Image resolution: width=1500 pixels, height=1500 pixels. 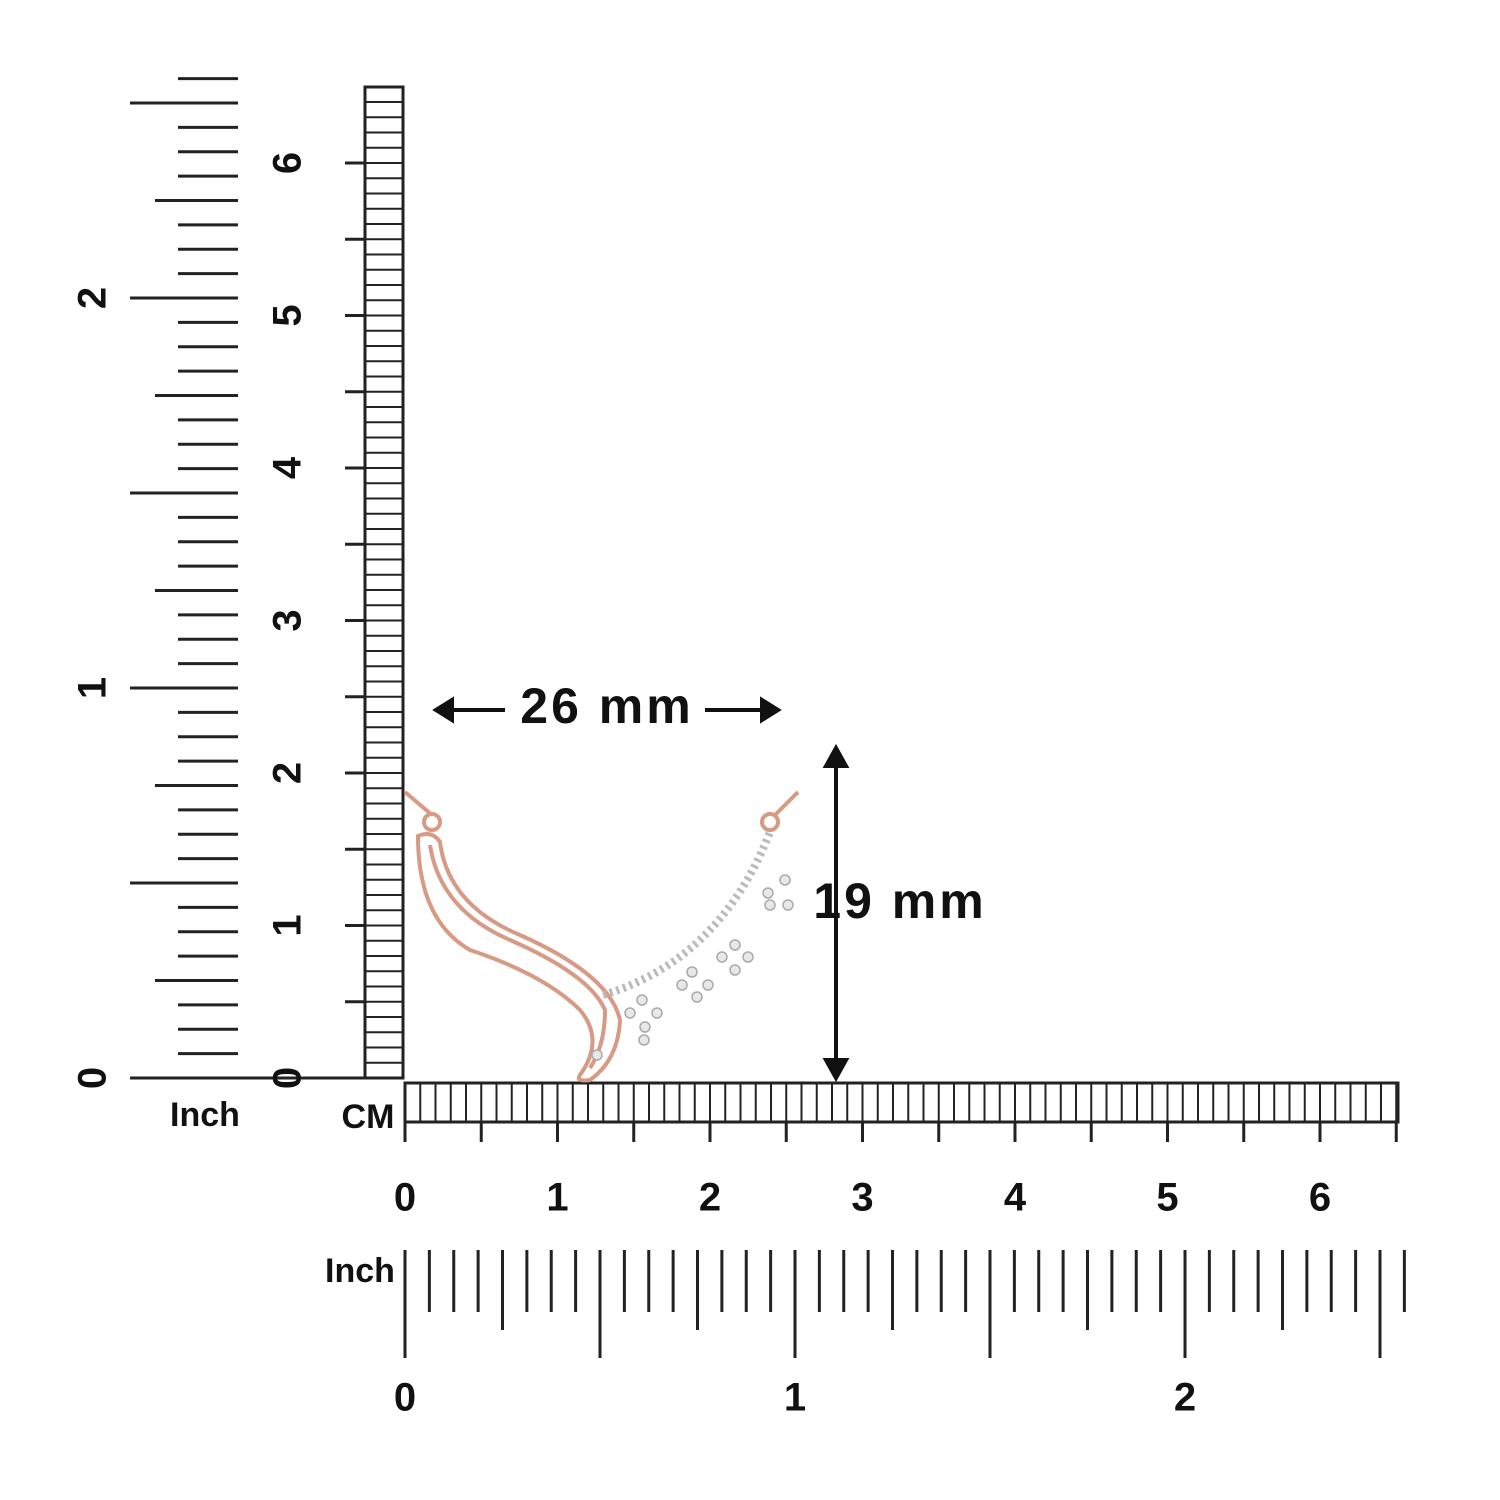 What do you see at coordinates (899, 901) in the screenshot?
I see `height-dimension: 19 mm` at bounding box center [899, 901].